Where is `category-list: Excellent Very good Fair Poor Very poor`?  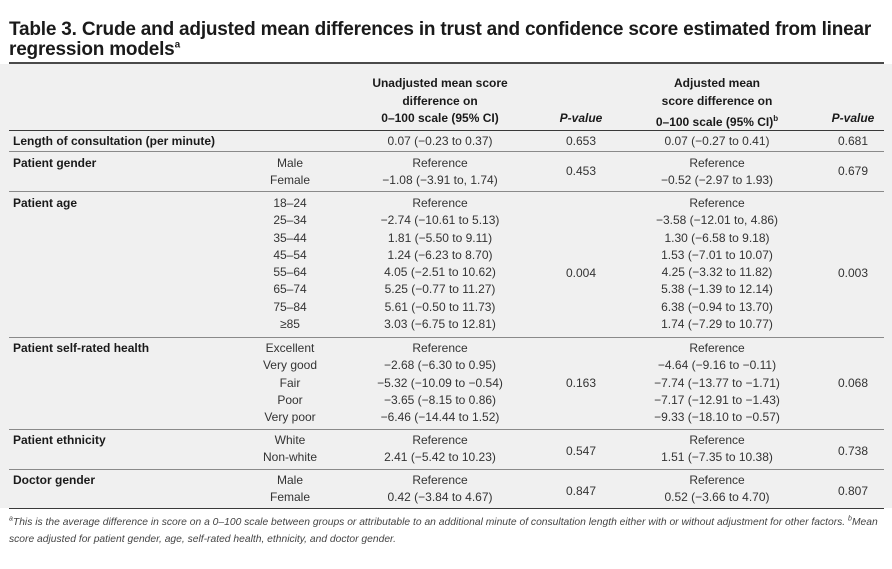 category-list: Excellent Very good Fair Poor Very poor is located at coordinates (290, 383).